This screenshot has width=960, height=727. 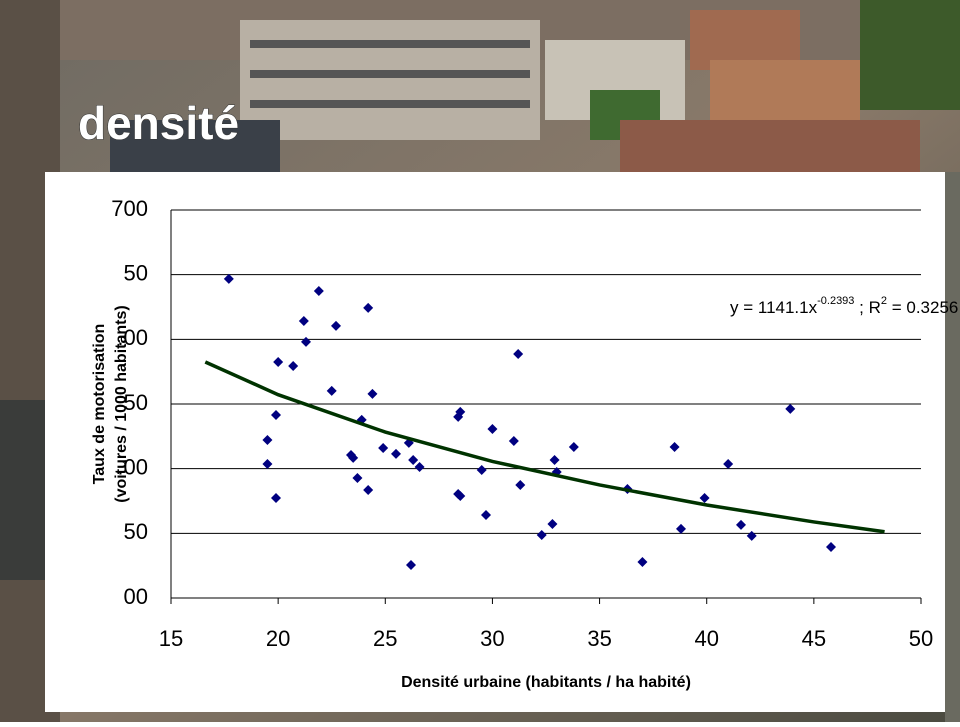 What do you see at coordinates (121, 403) in the screenshot?
I see `y-axis-title: (voitures / 1000 habitants)` at bounding box center [121, 403].